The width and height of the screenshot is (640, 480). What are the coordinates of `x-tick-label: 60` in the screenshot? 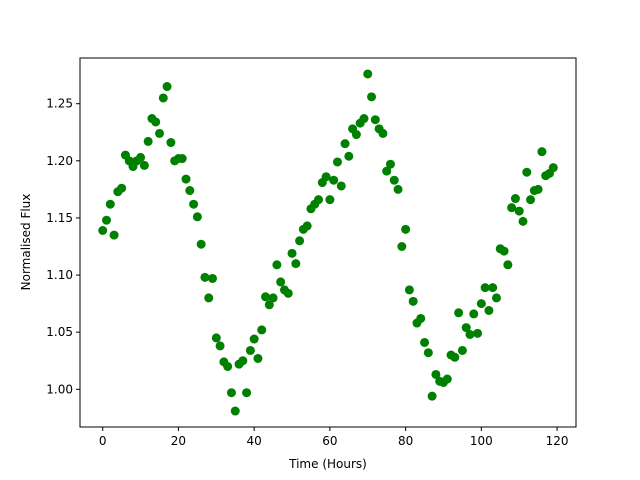 It's located at (329, 441).